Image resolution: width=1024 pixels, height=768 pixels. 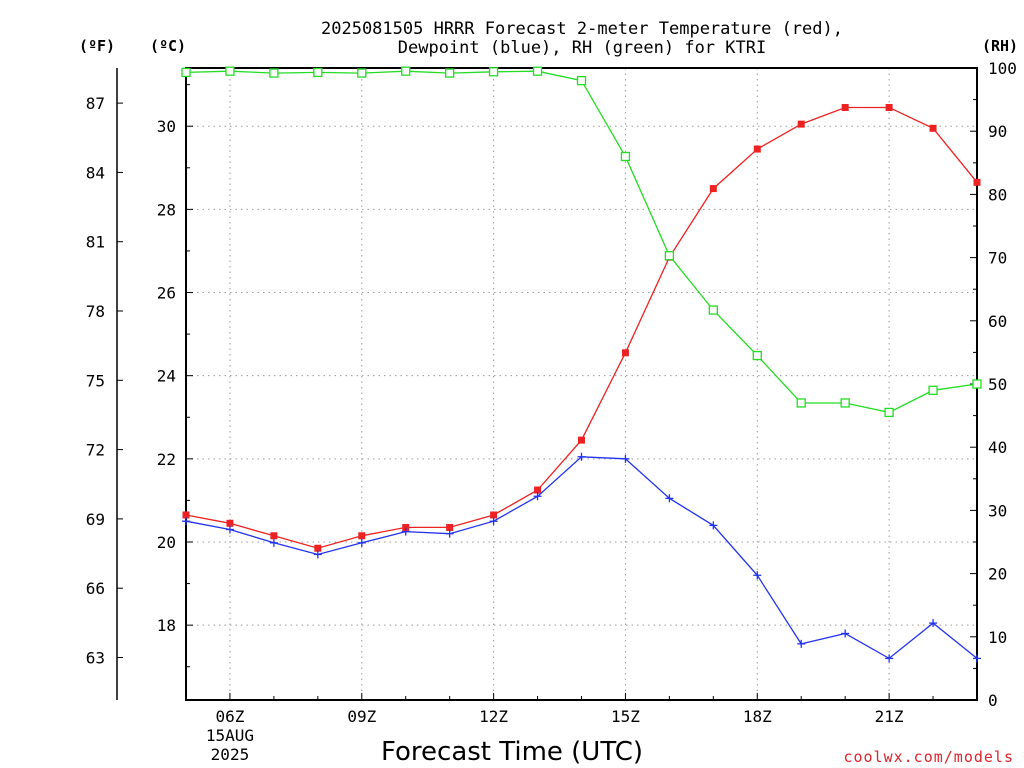 What do you see at coordinates (582, 48) in the screenshot?
I see `chart-title-line-2: Dewpoint (blue), RH (green) for KTRI` at bounding box center [582, 48].